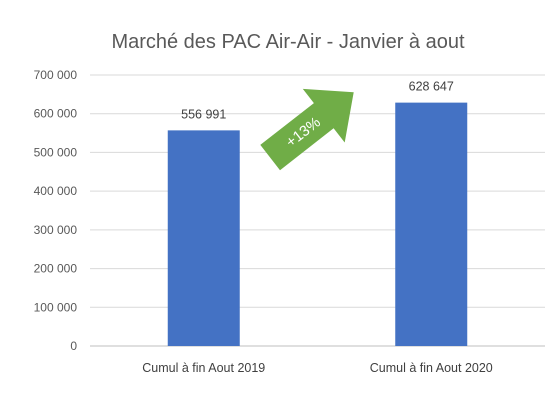 Image resolution: width=560 pixels, height=400 pixels. What do you see at coordinates (56, 307) in the screenshot?
I see `y-tick-label: 100 000` at bounding box center [56, 307].